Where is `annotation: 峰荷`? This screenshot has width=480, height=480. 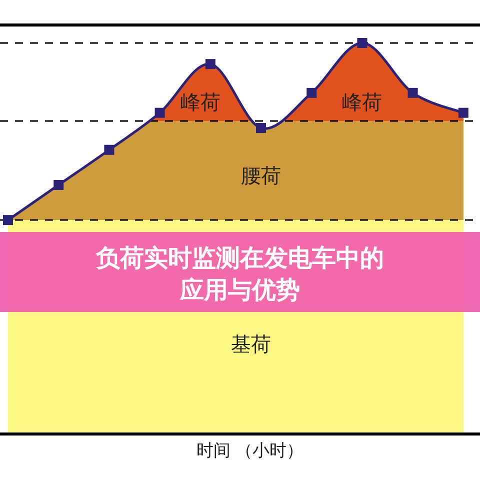 annotation: 峰荷 is located at coordinates (362, 102).